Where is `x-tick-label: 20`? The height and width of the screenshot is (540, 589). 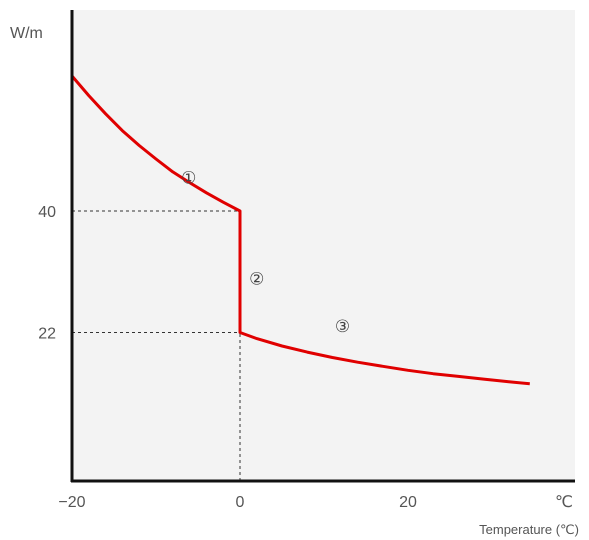 x-tick-label: 20 is located at coordinates (408, 502).